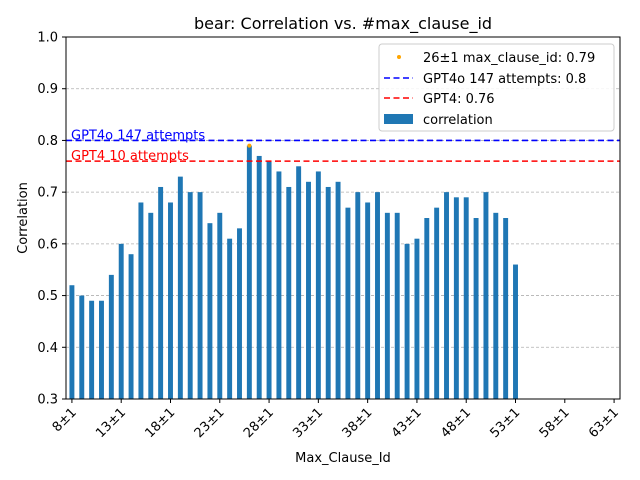  What do you see at coordinates (47, 244) in the screenshot?
I see `y-tick-label: 0.6` at bounding box center [47, 244].